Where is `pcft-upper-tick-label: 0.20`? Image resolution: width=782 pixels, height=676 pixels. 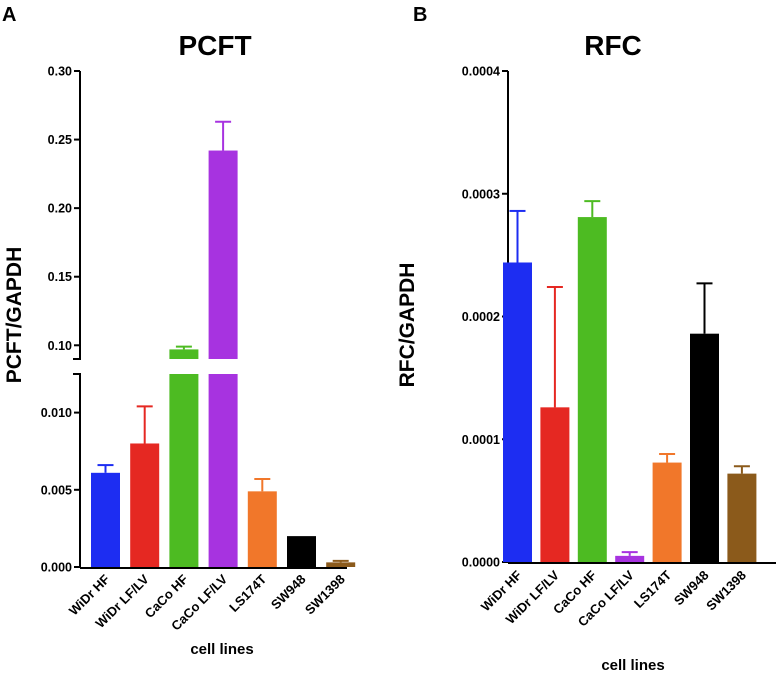 pcft-upper-tick-label: 0.20 is located at coordinates (60, 209).